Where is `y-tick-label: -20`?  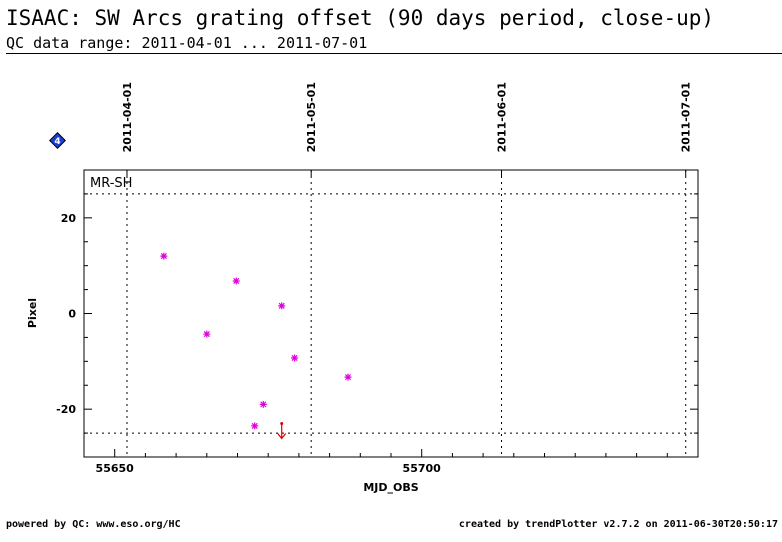
y-tick-label: -20 is located at coordinates (66, 409).